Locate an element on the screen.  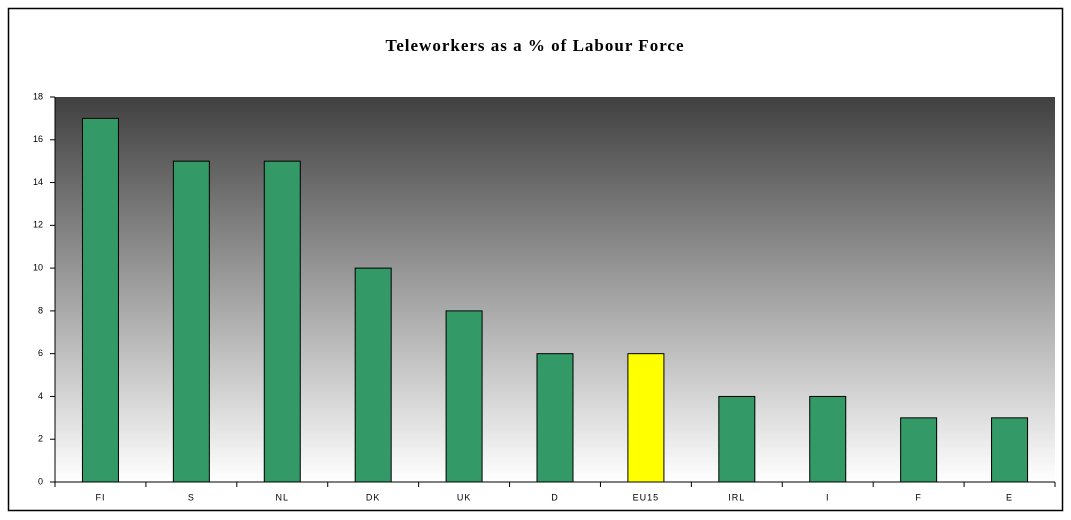
x-tick-label: S is located at coordinates (191, 497).